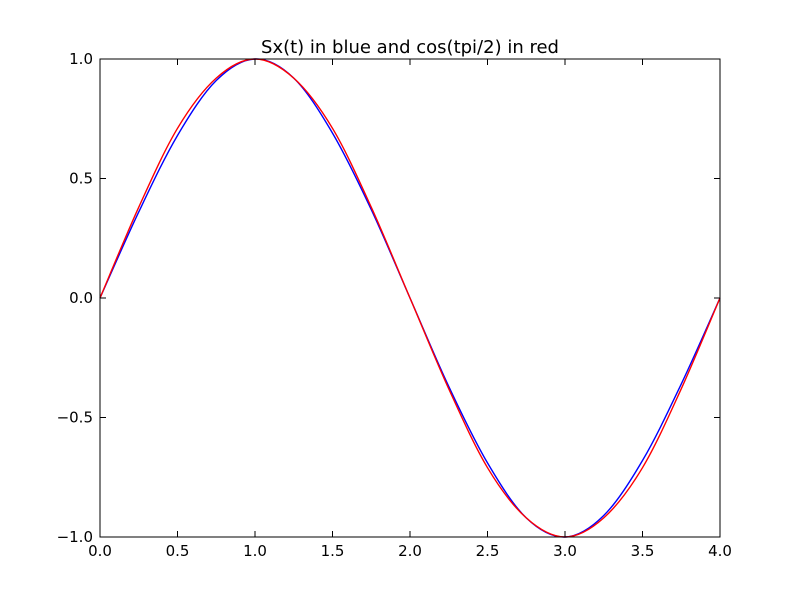 This screenshot has width=800, height=597. What do you see at coordinates (75, 418) in the screenshot?
I see `y-tick-label: −0.5` at bounding box center [75, 418].